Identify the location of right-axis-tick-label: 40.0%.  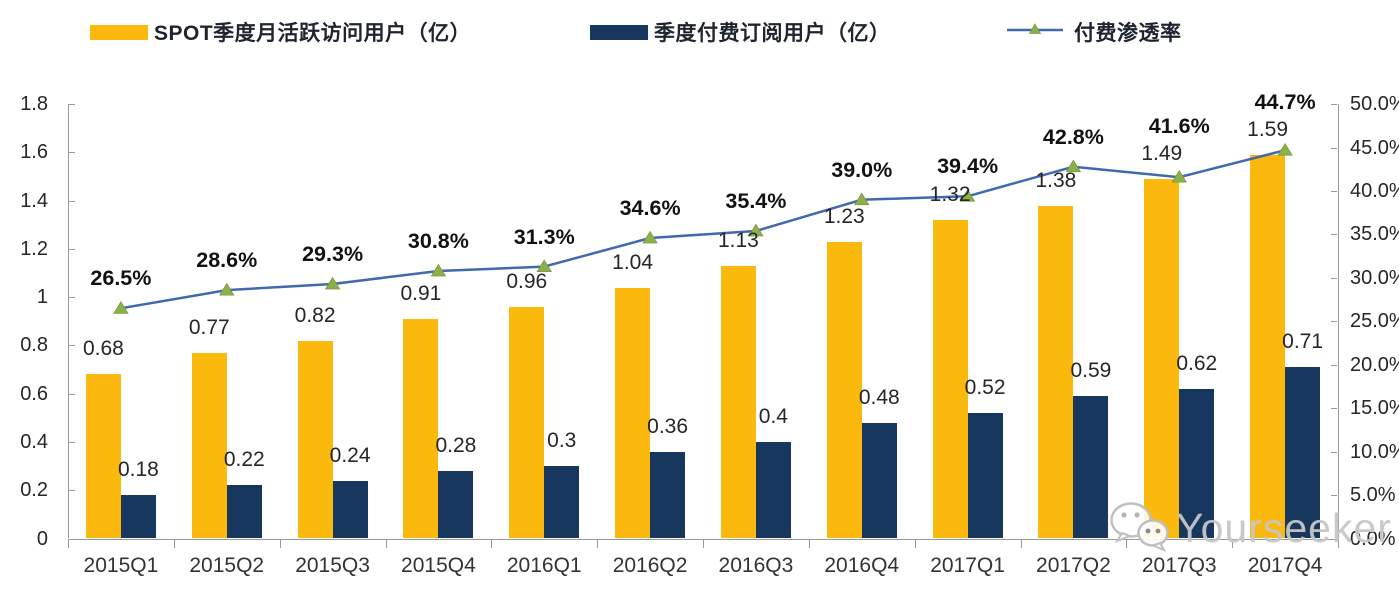
(1374, 191).